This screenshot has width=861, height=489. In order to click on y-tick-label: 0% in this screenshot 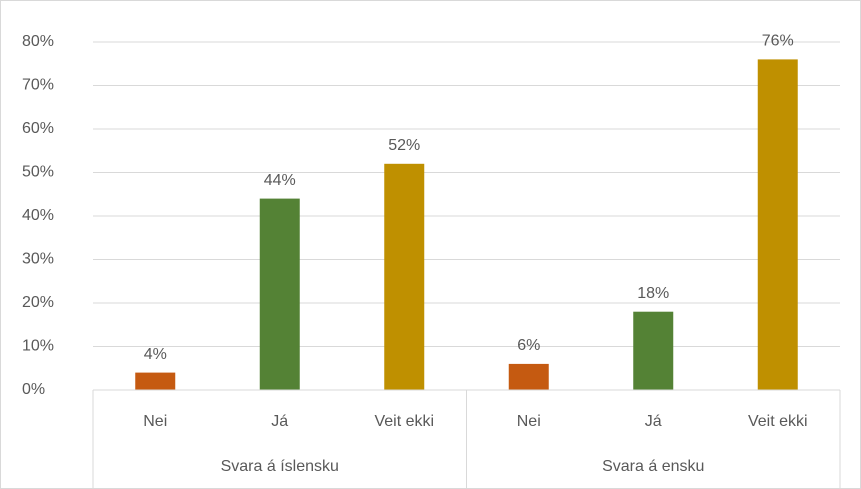, I will do `click(33, 389)`.